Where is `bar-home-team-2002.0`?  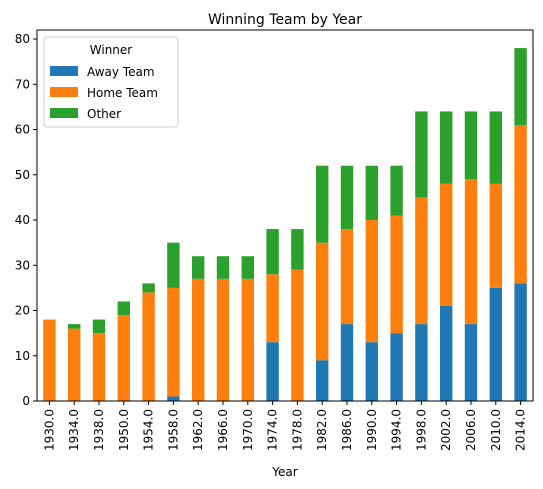
bar-home-team-2002.0 is located at coordinates (446, 244).